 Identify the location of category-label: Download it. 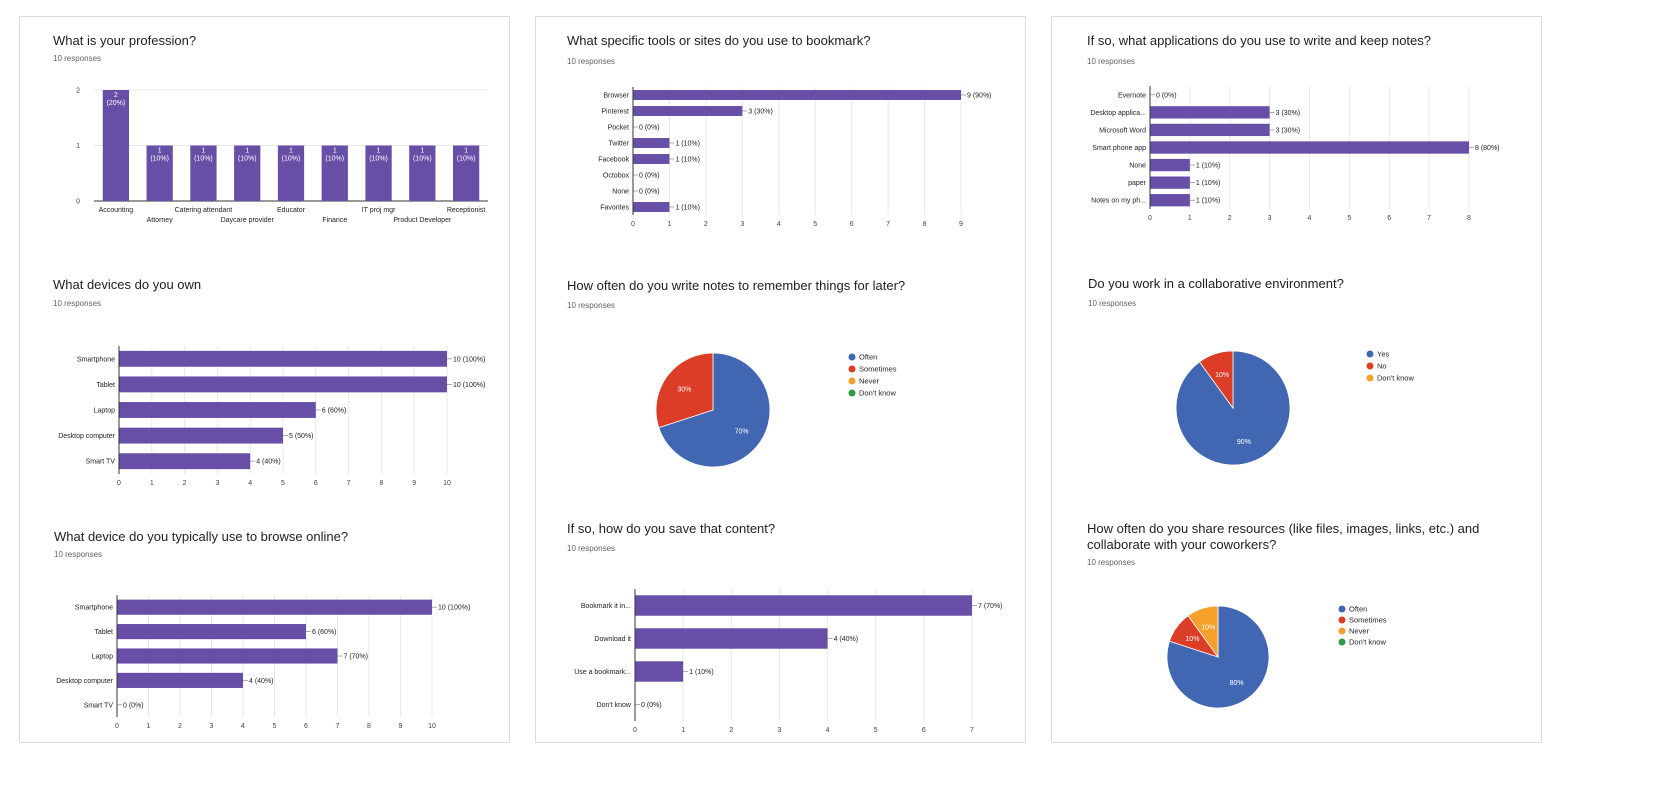
(612, 639).